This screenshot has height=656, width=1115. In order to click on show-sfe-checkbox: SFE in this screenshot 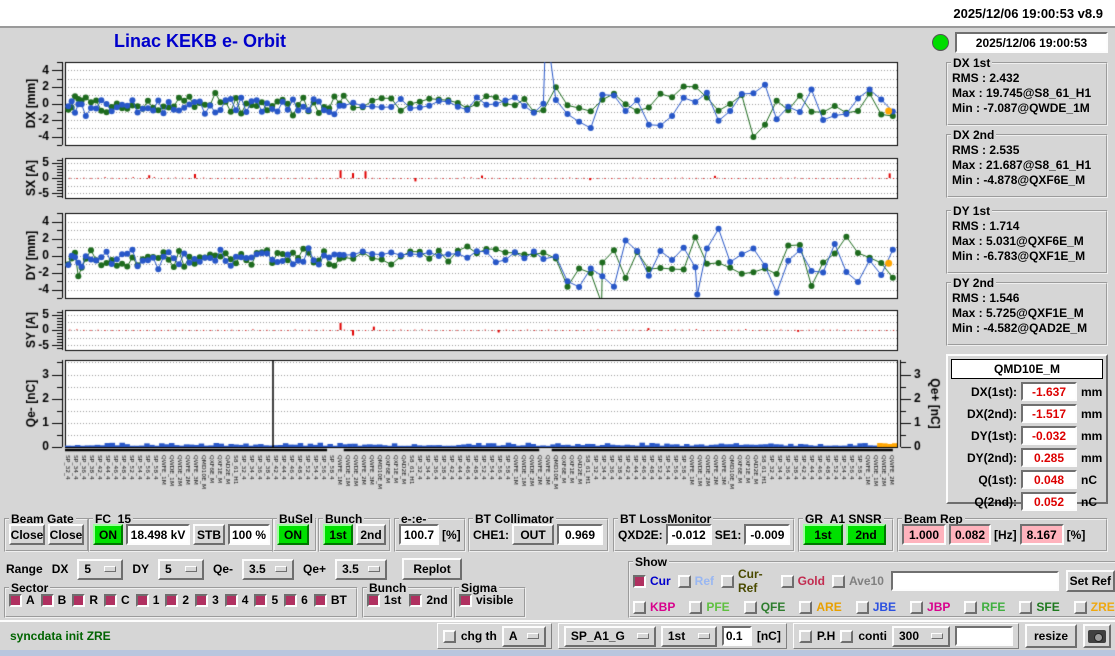, I will do `click(1039, 607)`.